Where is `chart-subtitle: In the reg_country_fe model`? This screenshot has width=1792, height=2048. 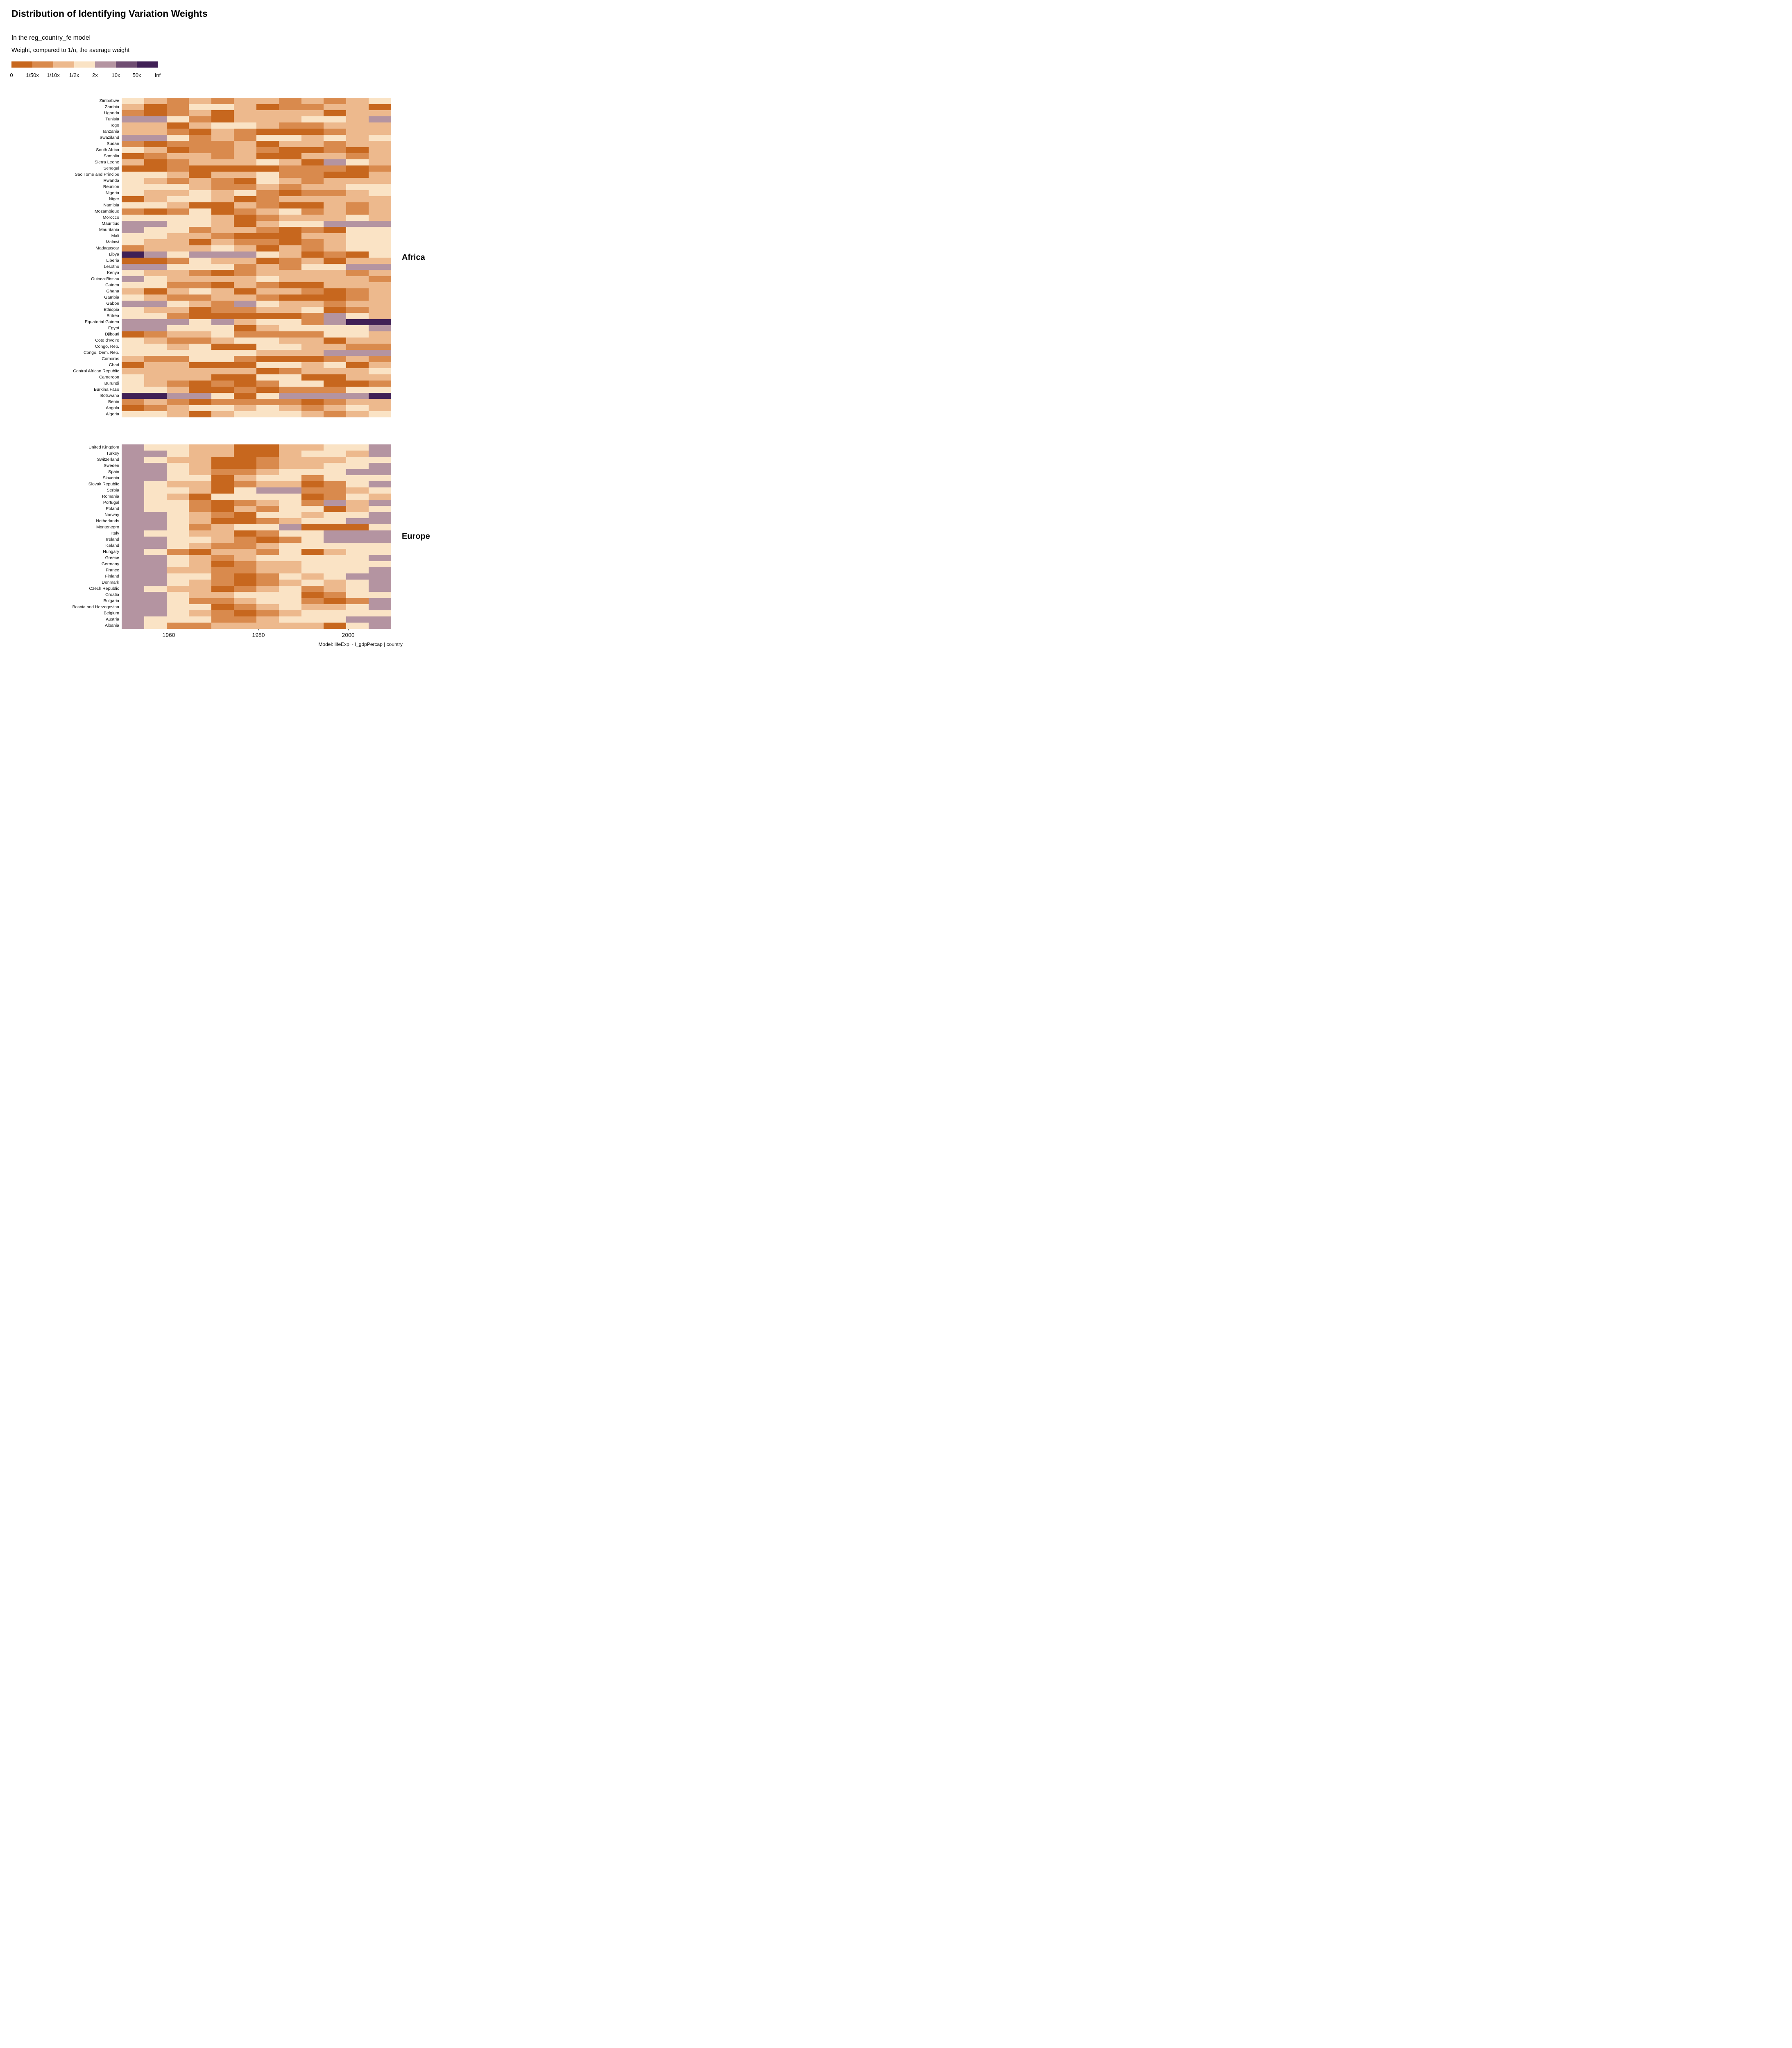 chart-subtitle: In the reg_country_fe model is located at coordinates (51, 37).